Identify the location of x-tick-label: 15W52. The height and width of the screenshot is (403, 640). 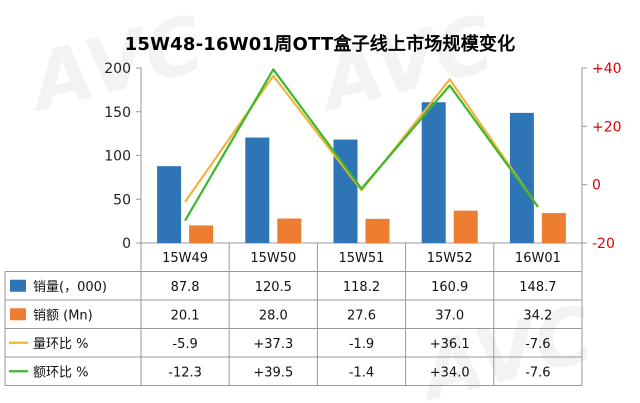
(450, 258).